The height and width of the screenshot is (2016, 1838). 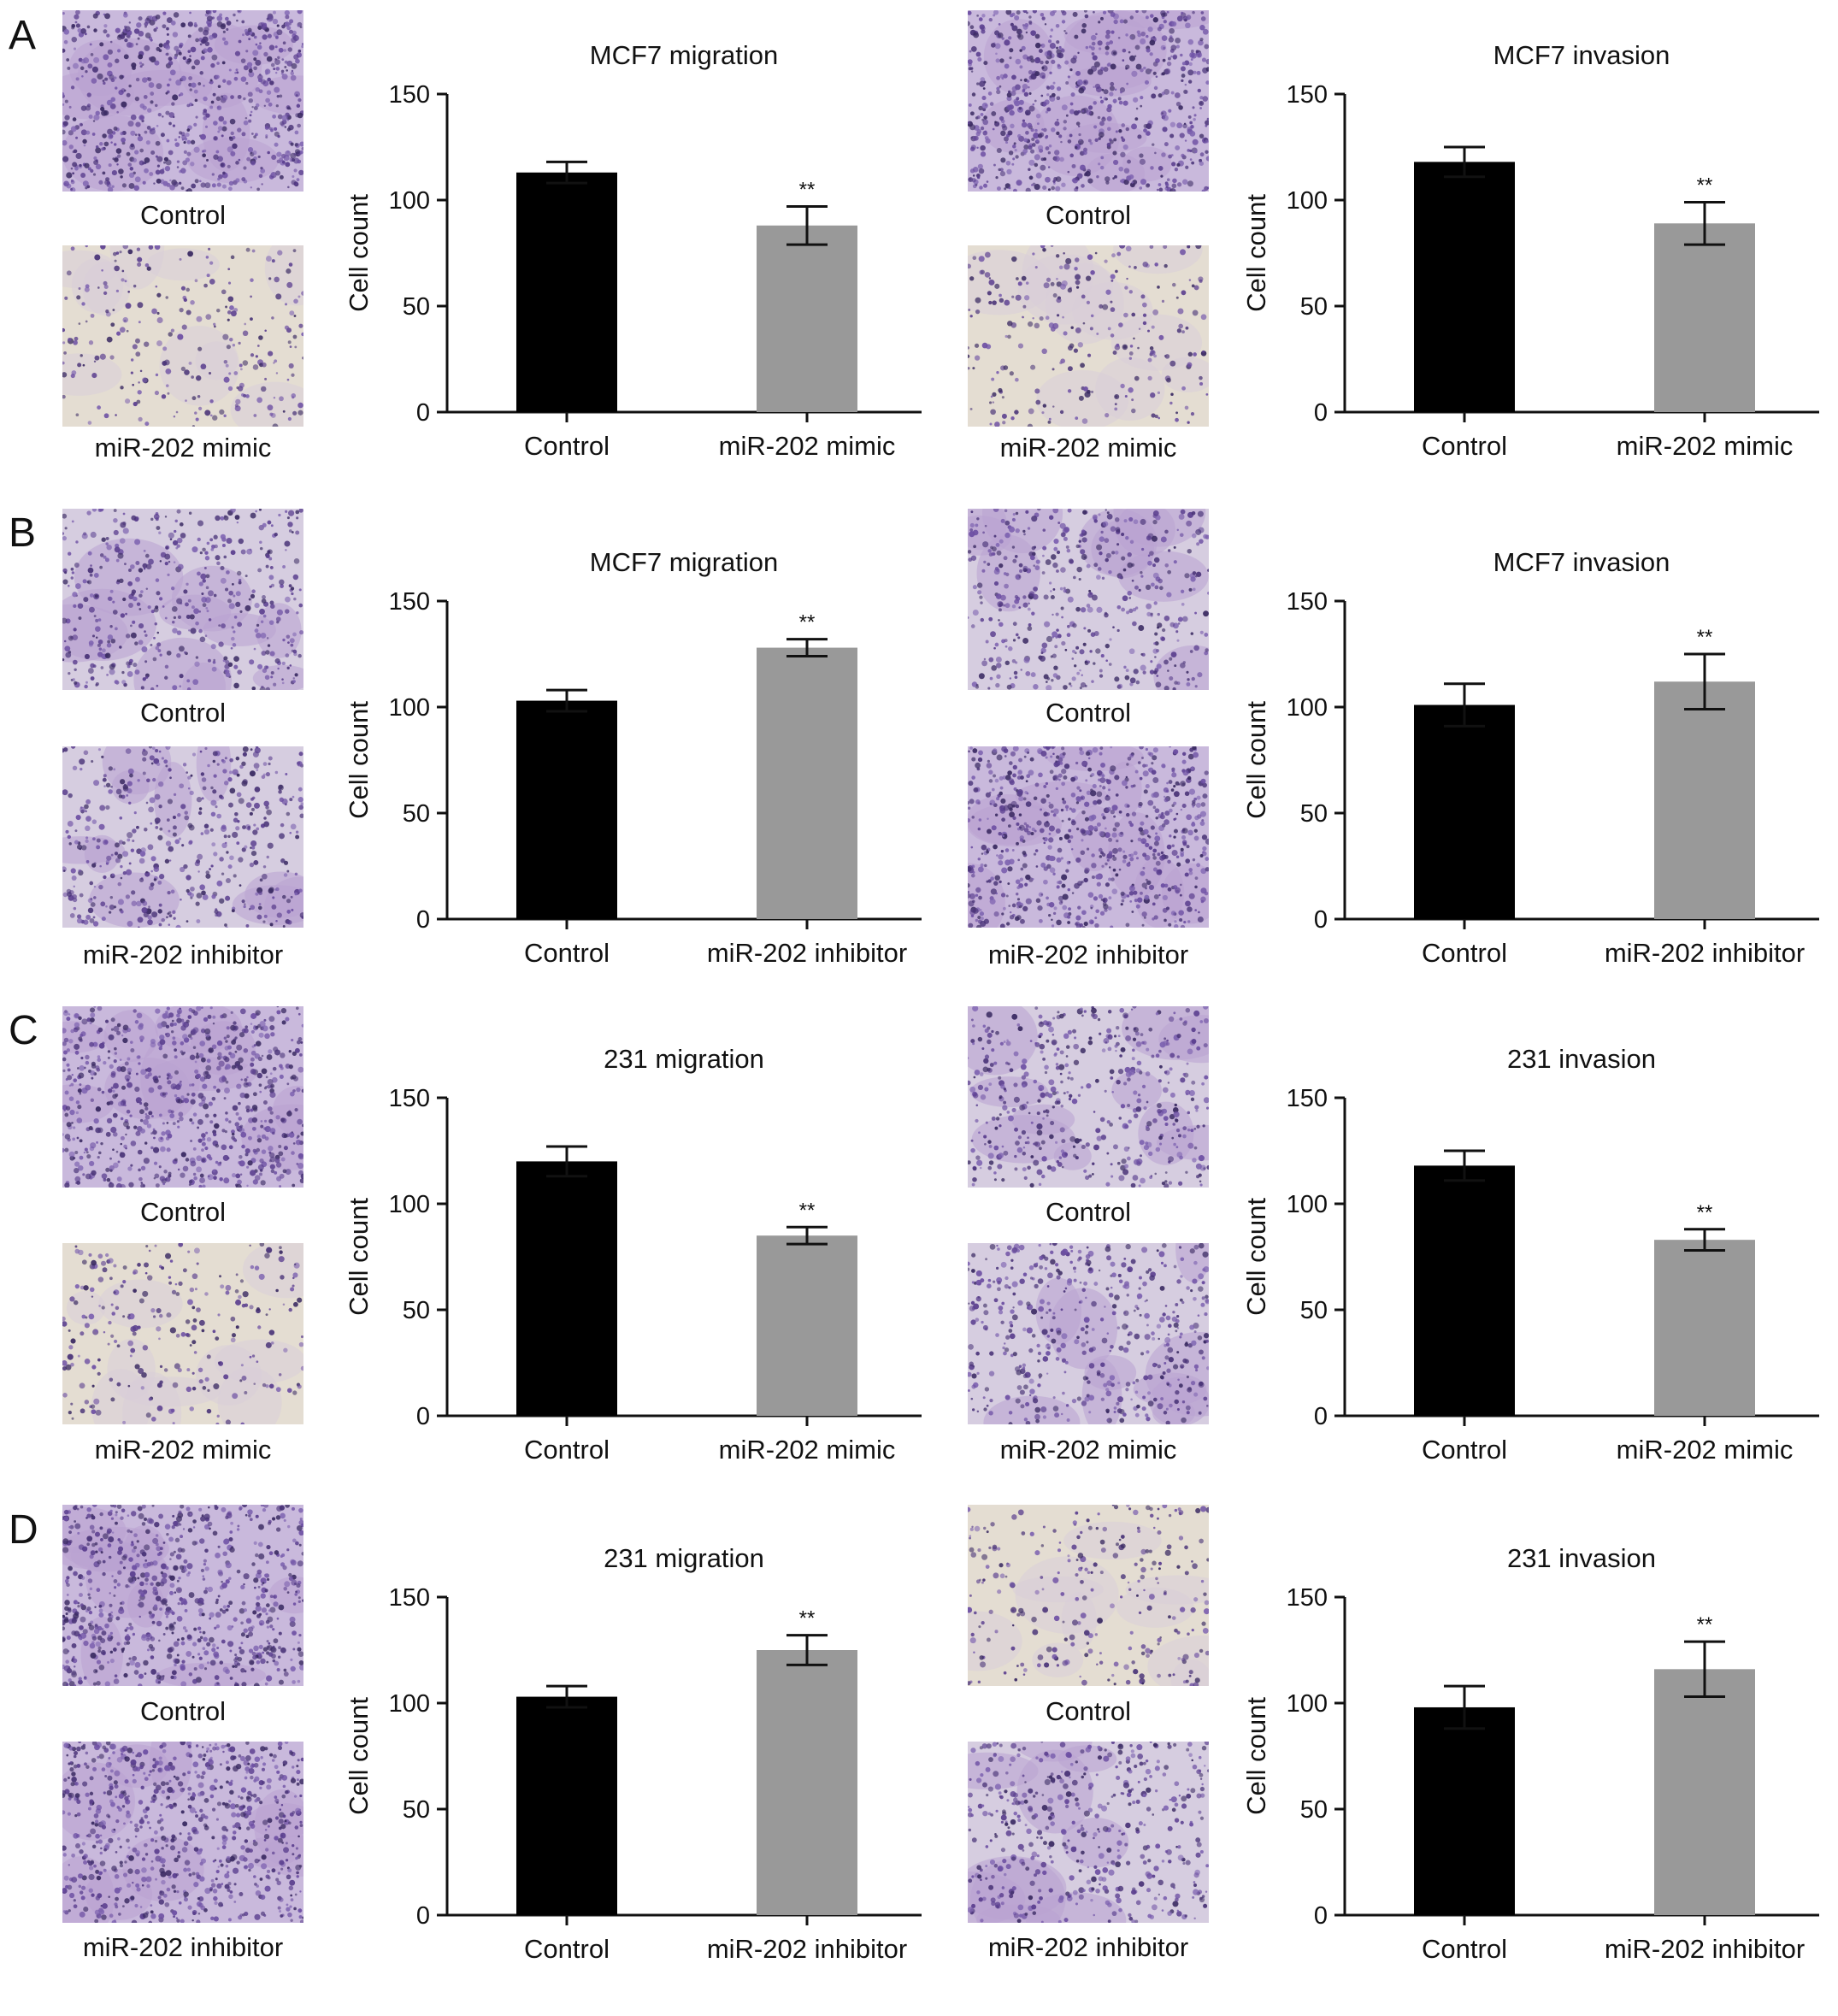 I want to click on panel-letter-c: C, so click(x=23, y=1031).